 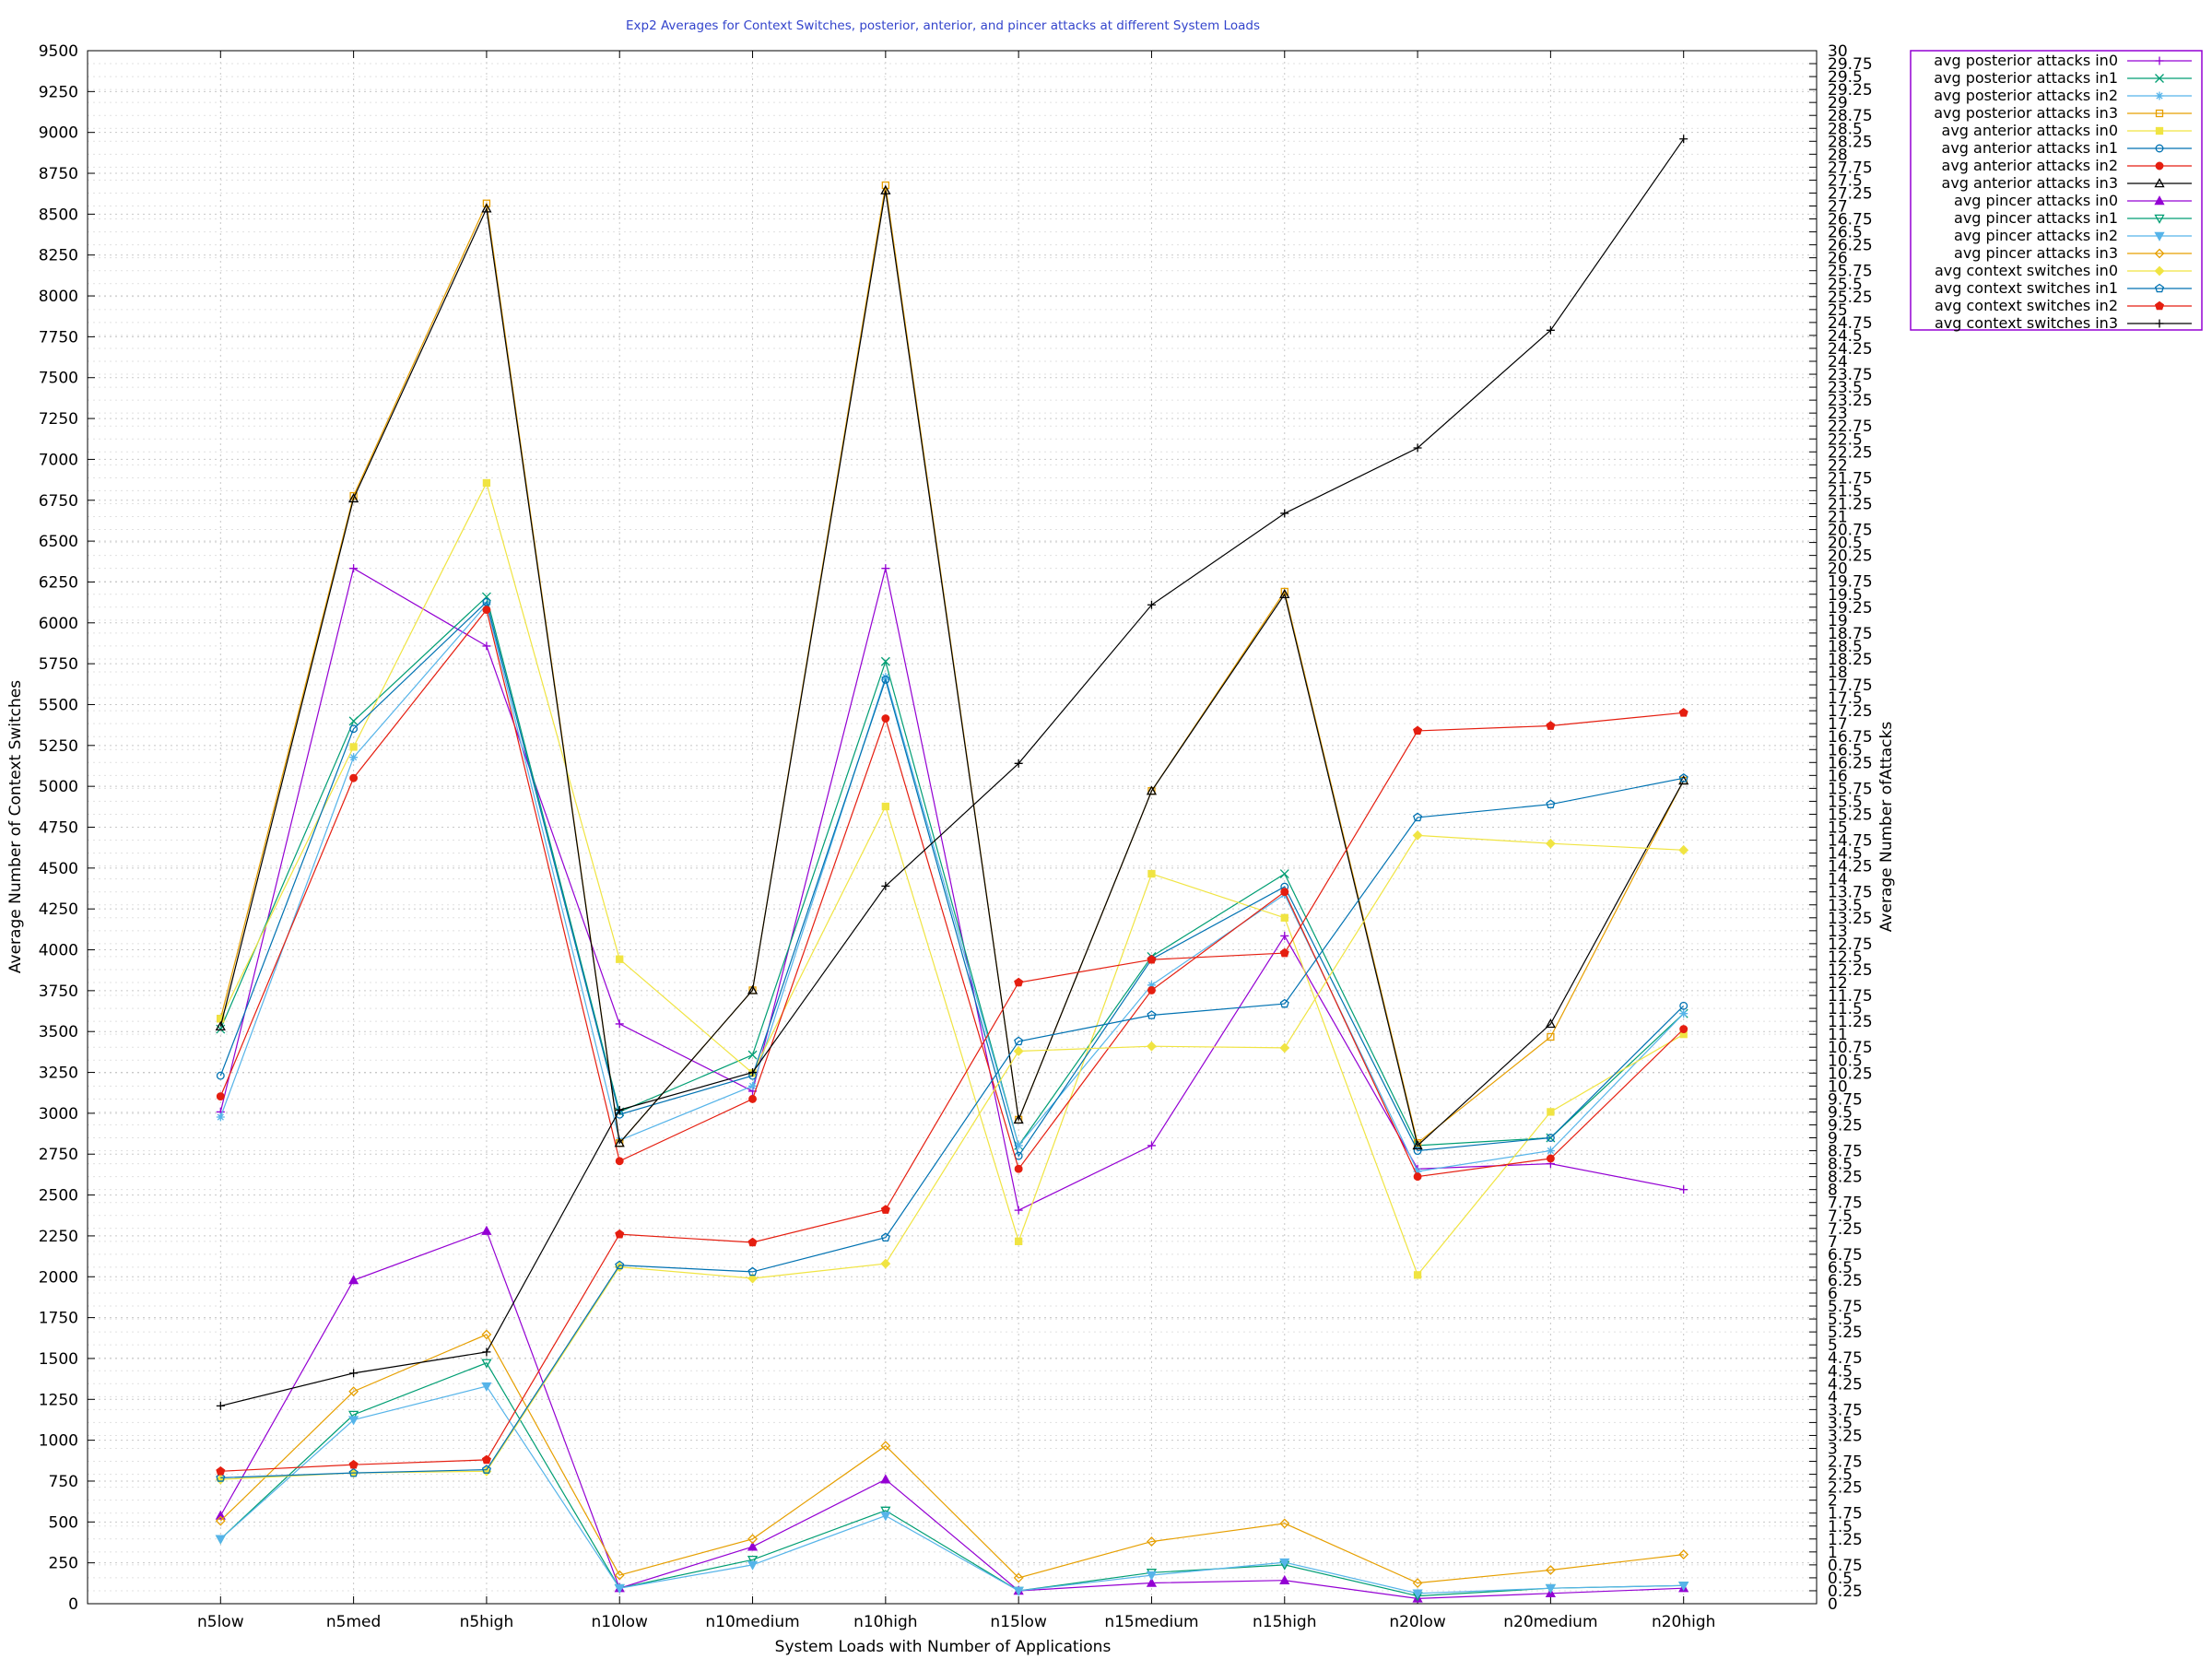 I want to click on legend-entry: avg context switches in2, so click(x=2063, y=305).